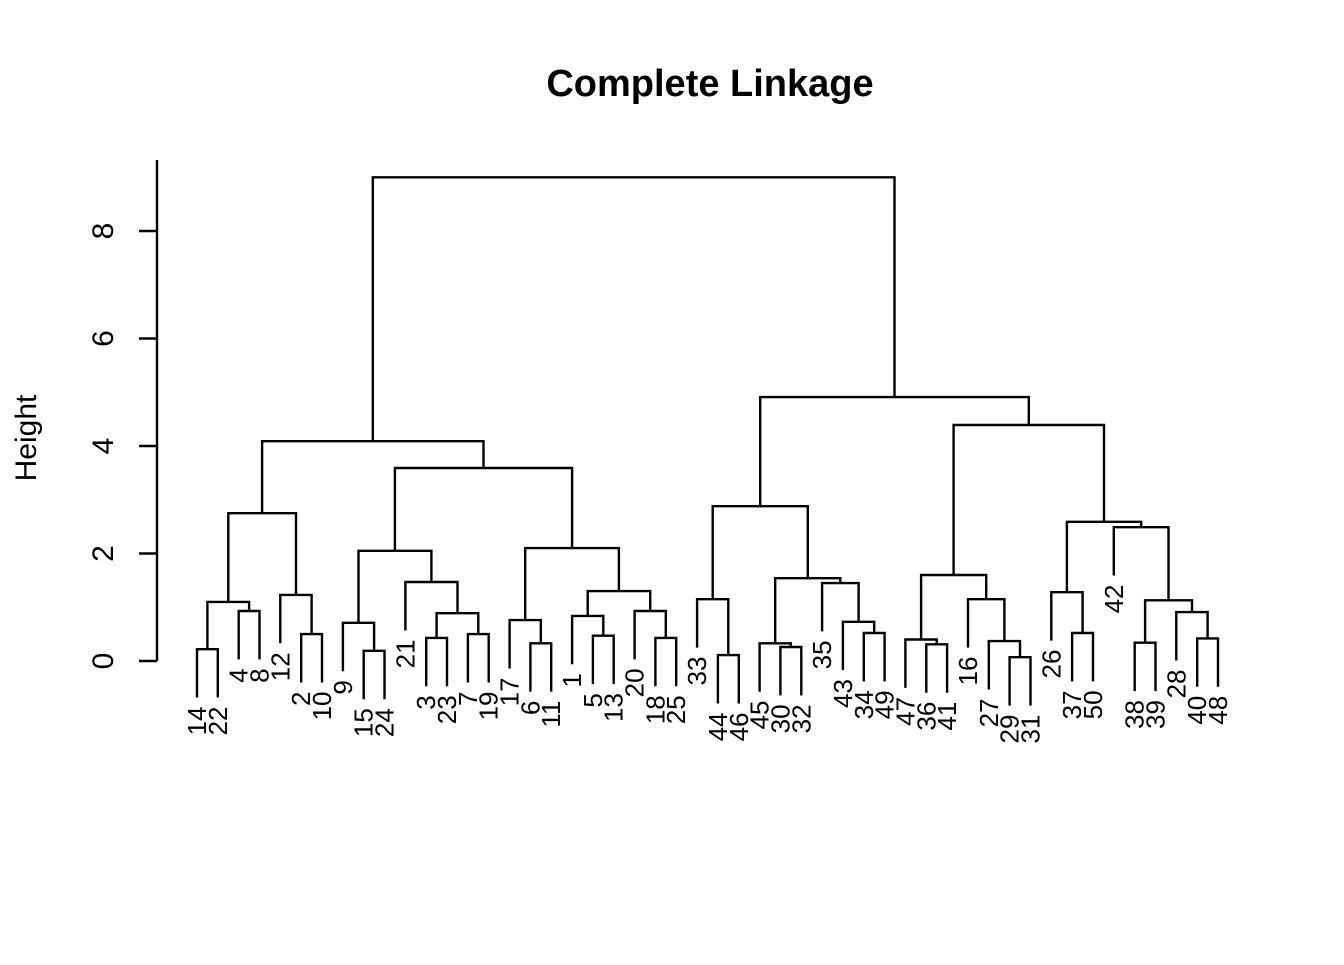 The image size is (1344, 965). I want to click on leaf-label-33: 33, so click(697, 671).